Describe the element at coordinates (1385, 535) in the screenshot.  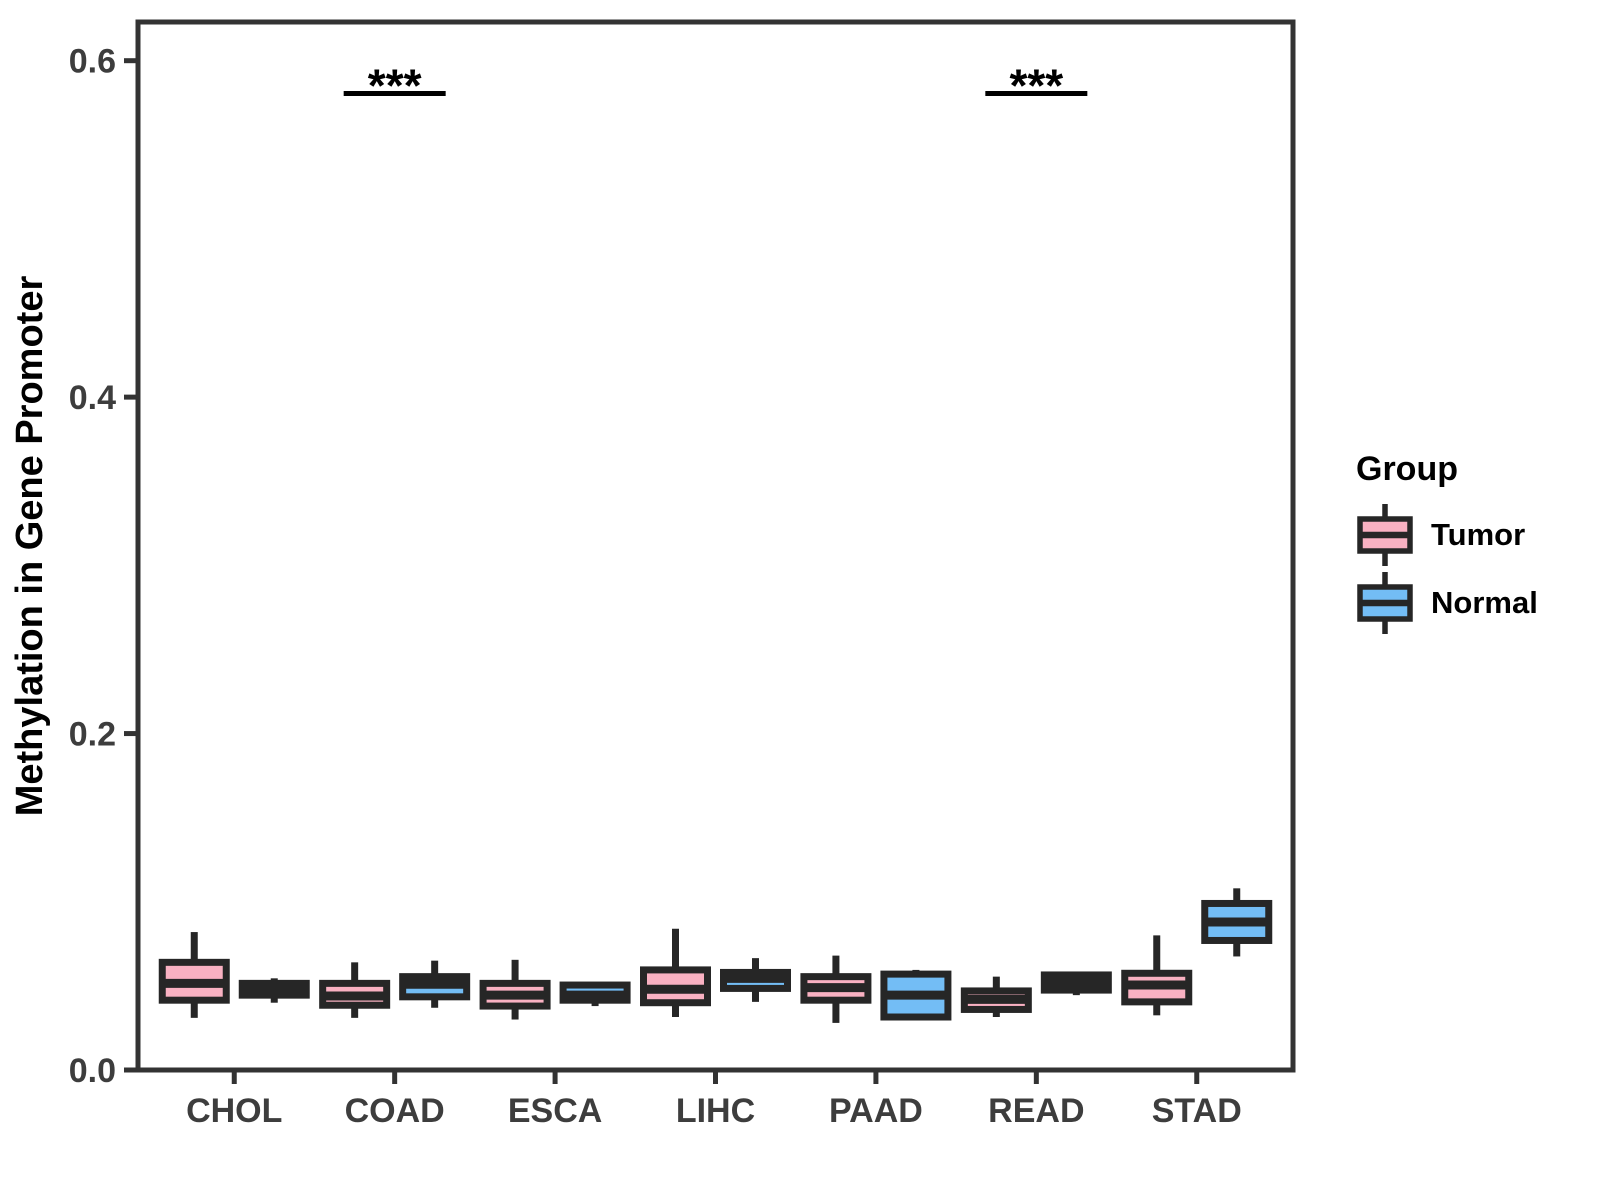
I see `tumor-boxplot-key-icon` at that location.